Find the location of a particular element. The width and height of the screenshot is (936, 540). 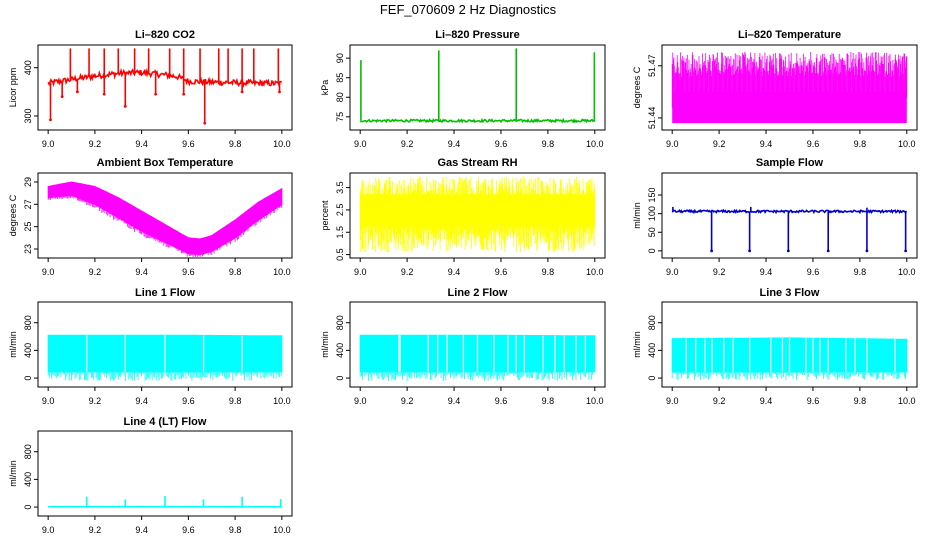

y-axis-label: kPa is located at coordinates (325, 88).